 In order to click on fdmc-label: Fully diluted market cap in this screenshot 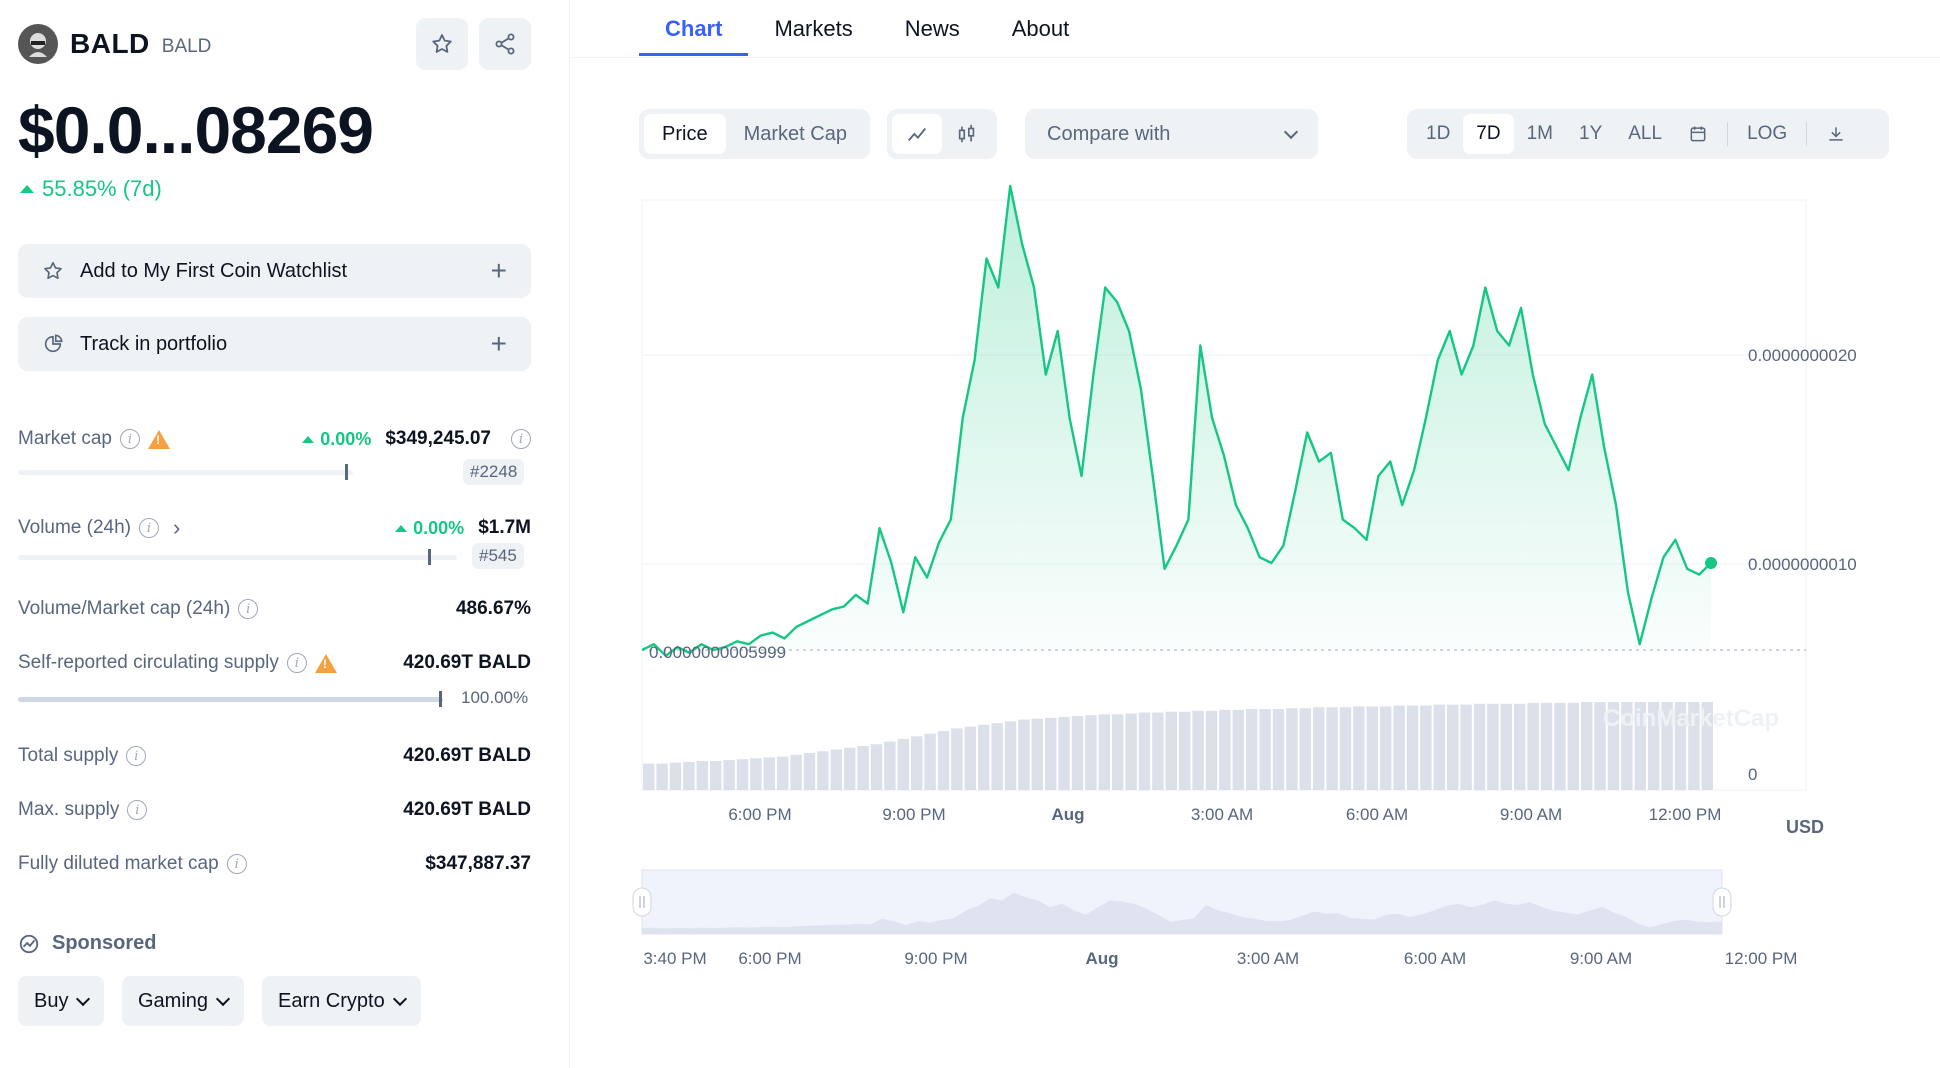, I will do `click(118, 863)`.